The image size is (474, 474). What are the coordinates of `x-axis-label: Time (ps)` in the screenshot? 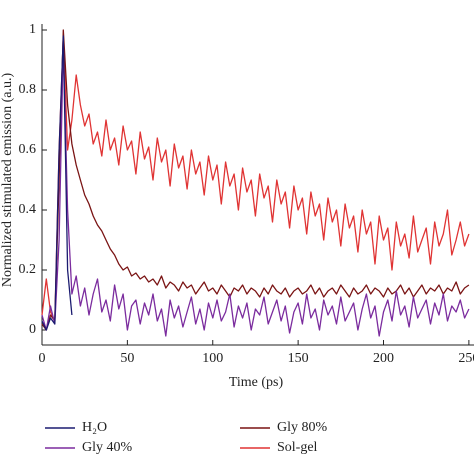 It's located at (256, 382).